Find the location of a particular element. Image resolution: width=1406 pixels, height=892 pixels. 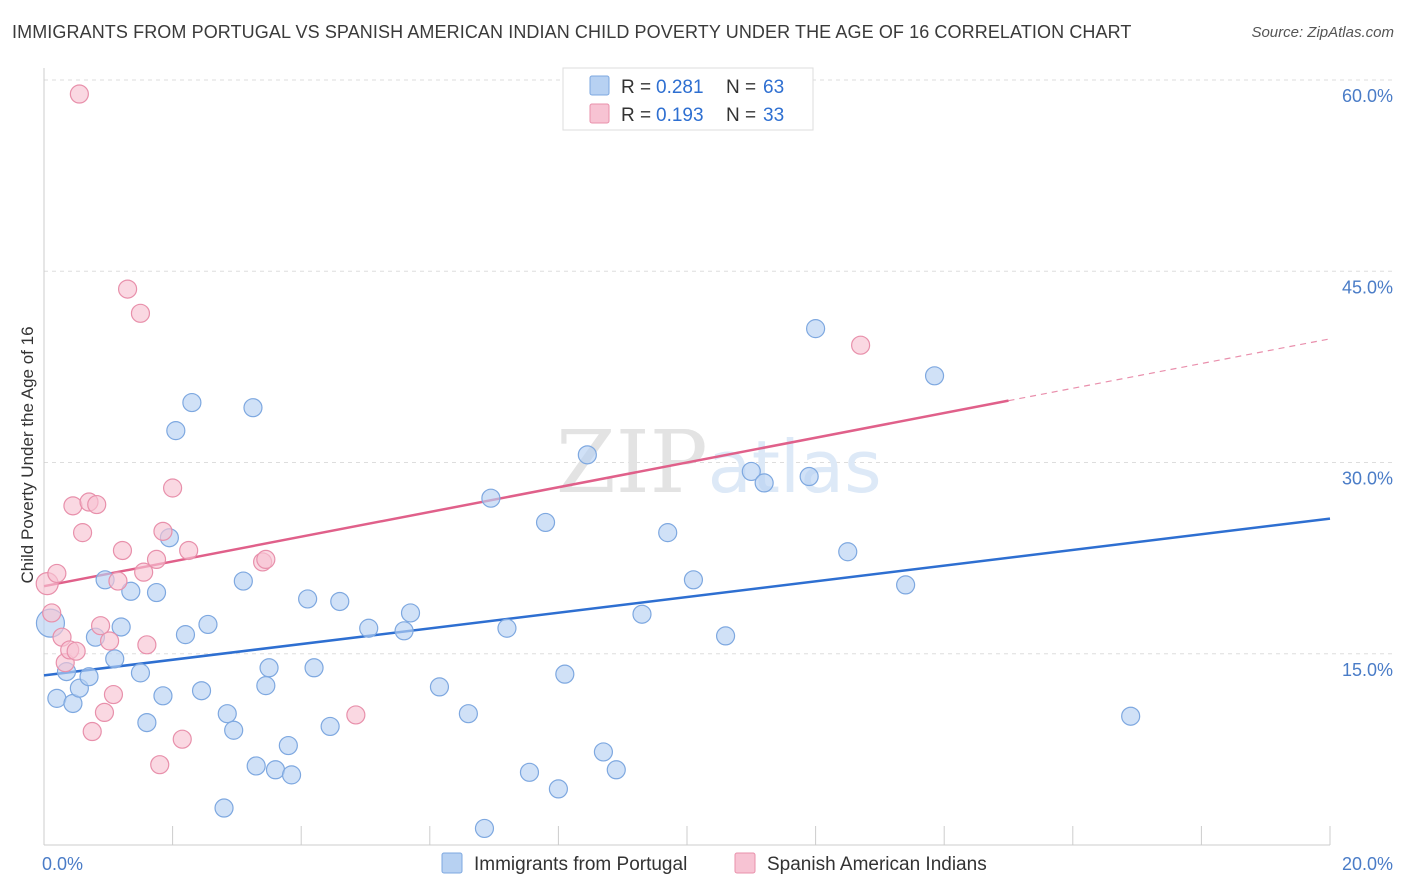

trend-line-dashed-pink is located at coordinates (1169, 370).